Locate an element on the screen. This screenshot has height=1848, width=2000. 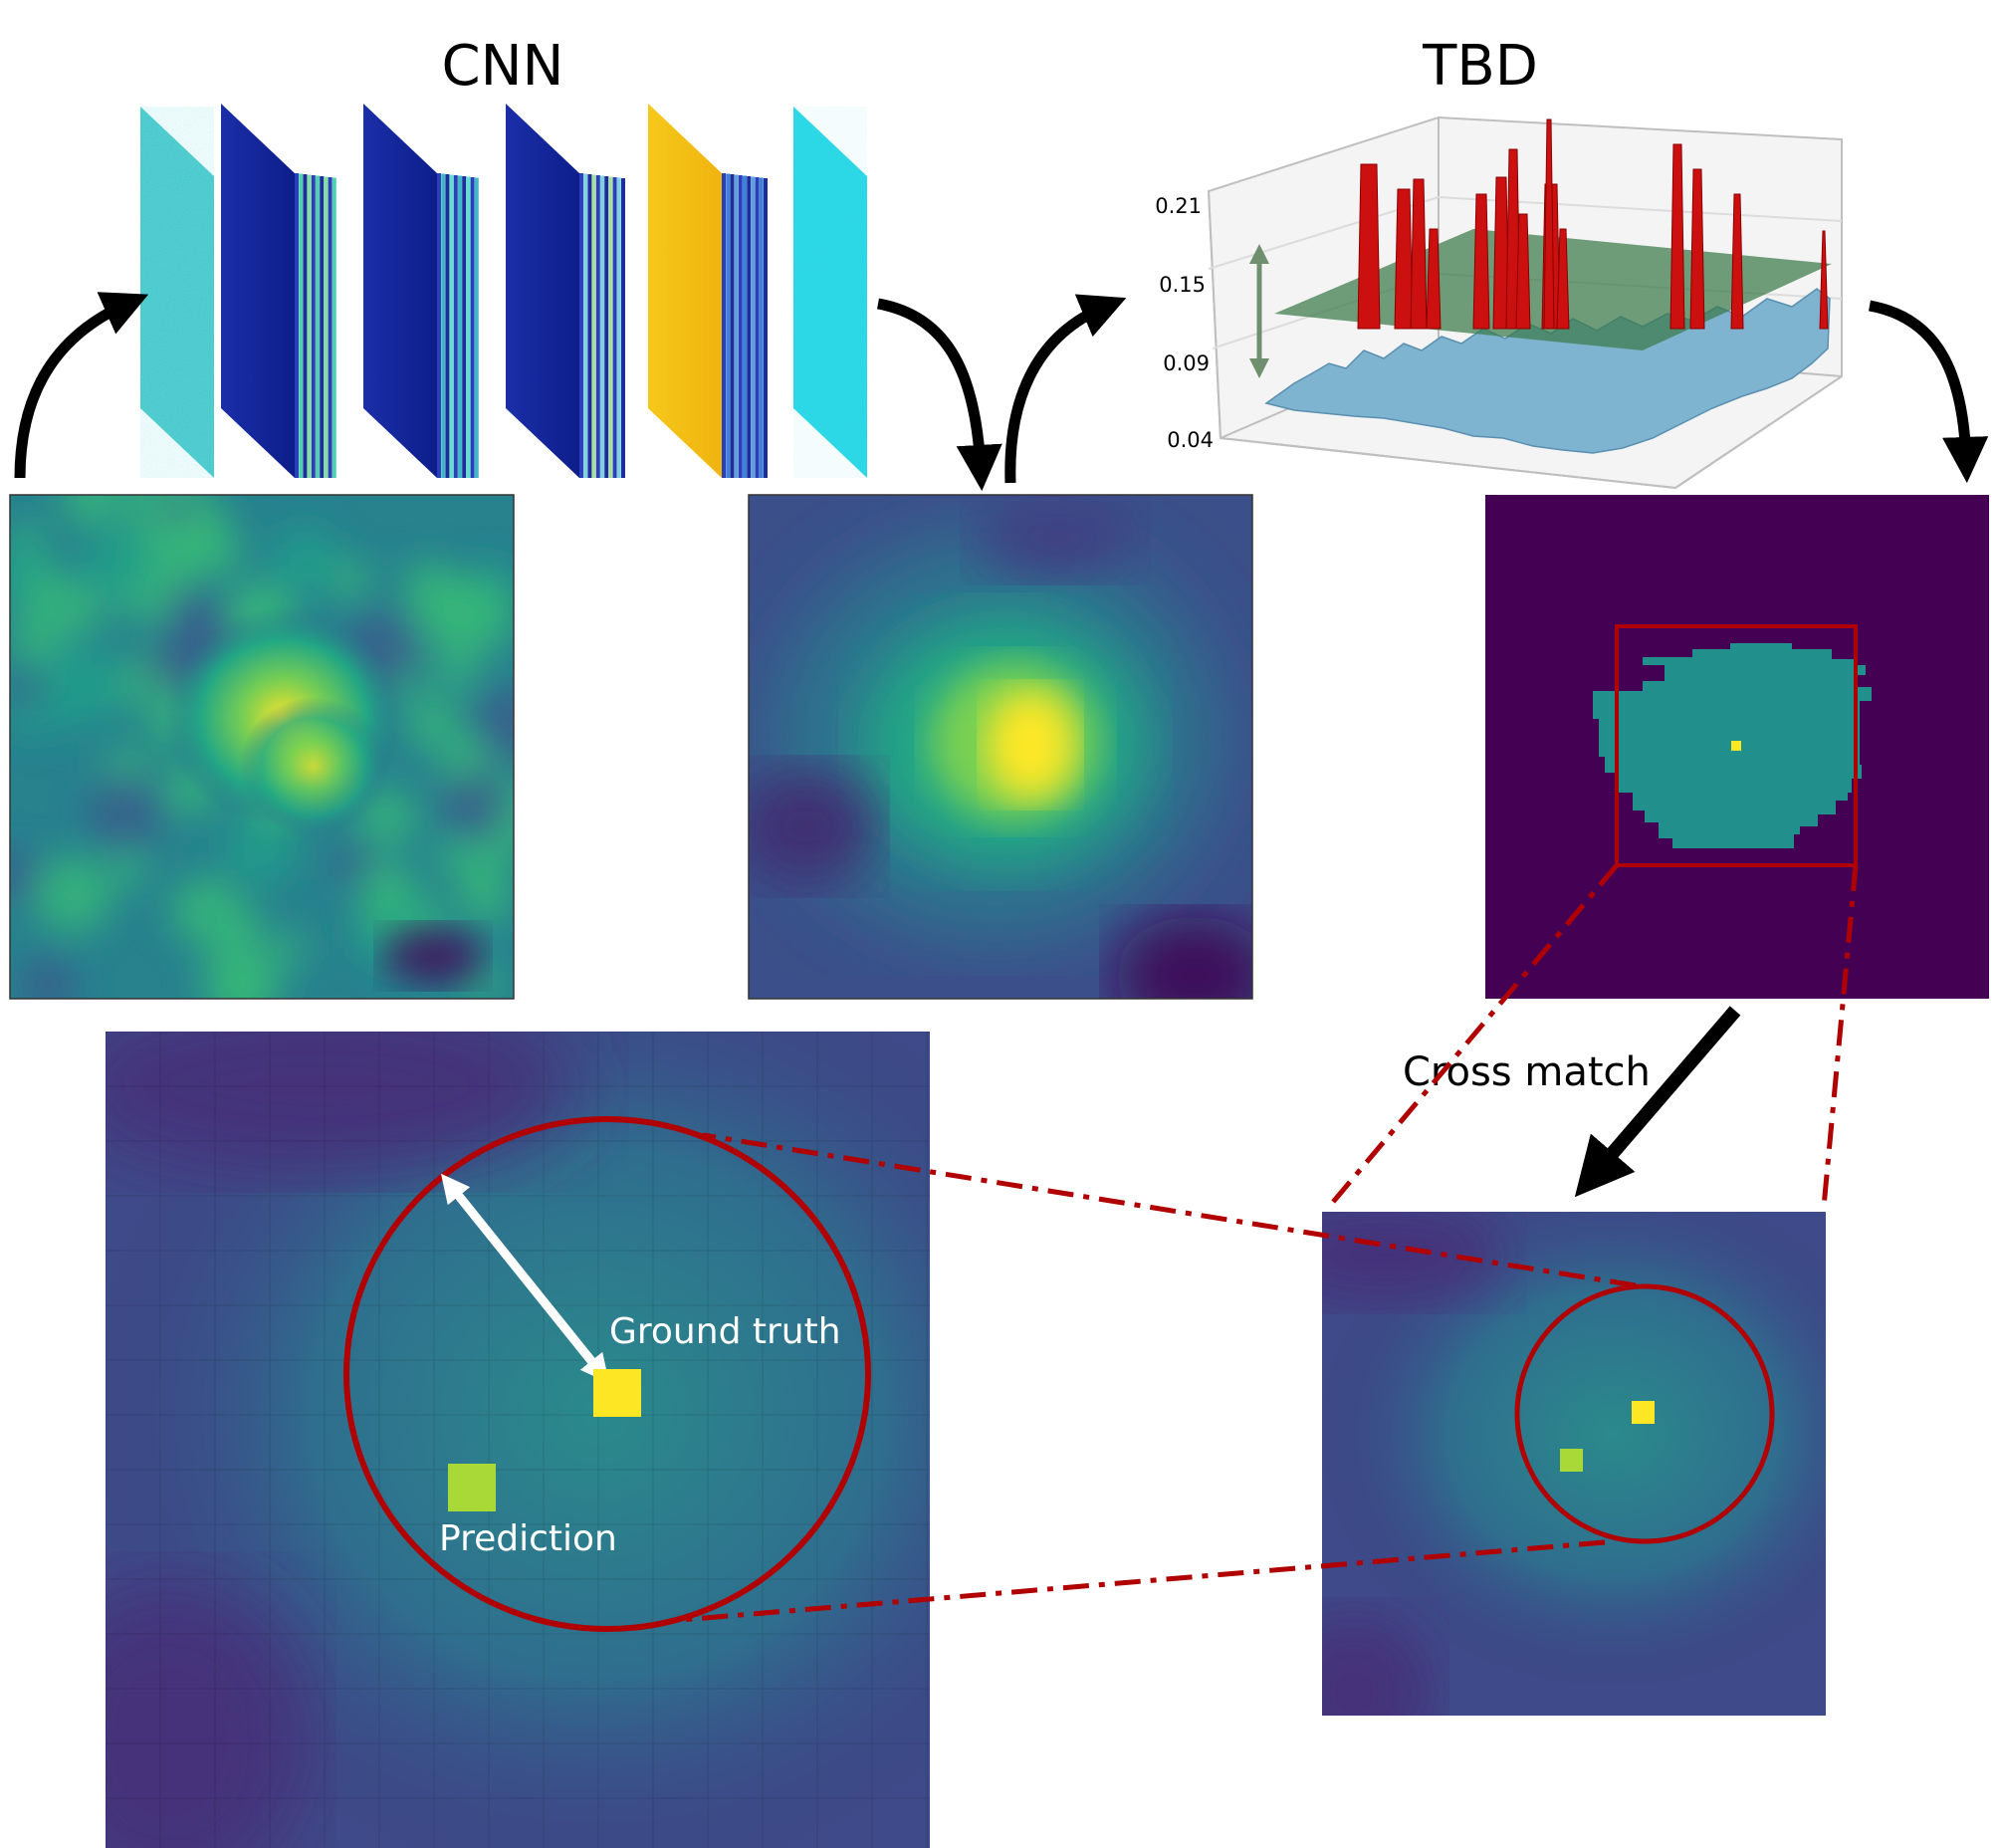
cnn-output-heatmap is located at coordinates (1000, 747).